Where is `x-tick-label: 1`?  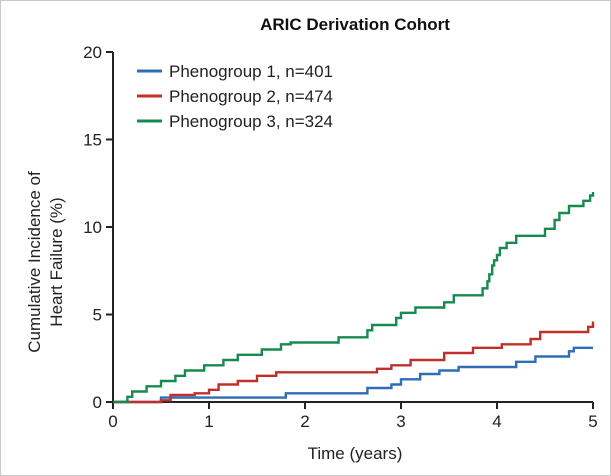 x-tick-label: 1 is located at coordinates (208, 421).